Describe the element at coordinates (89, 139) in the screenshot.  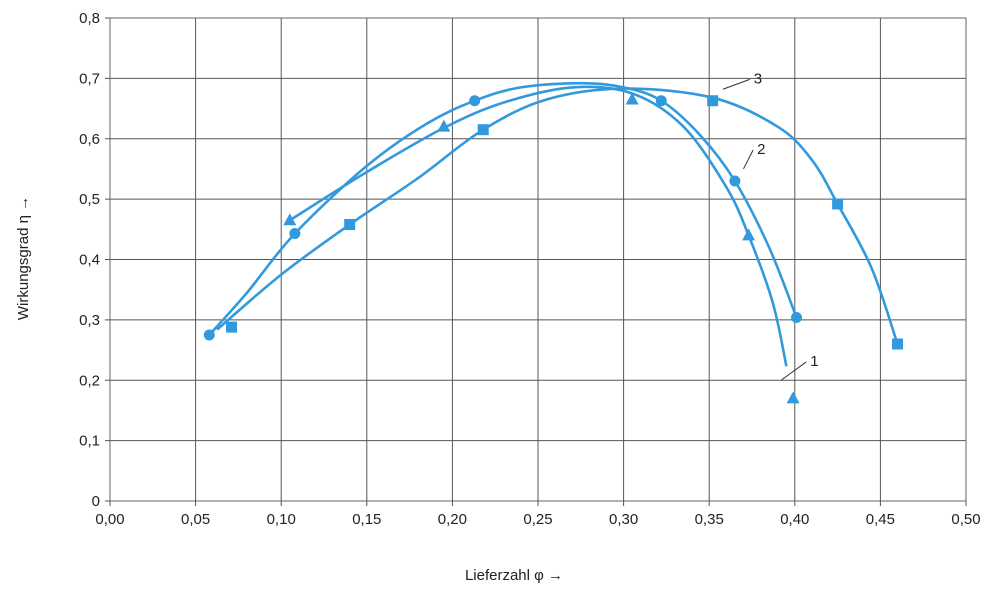
I see `y-tick-label: 0,6` at that location.